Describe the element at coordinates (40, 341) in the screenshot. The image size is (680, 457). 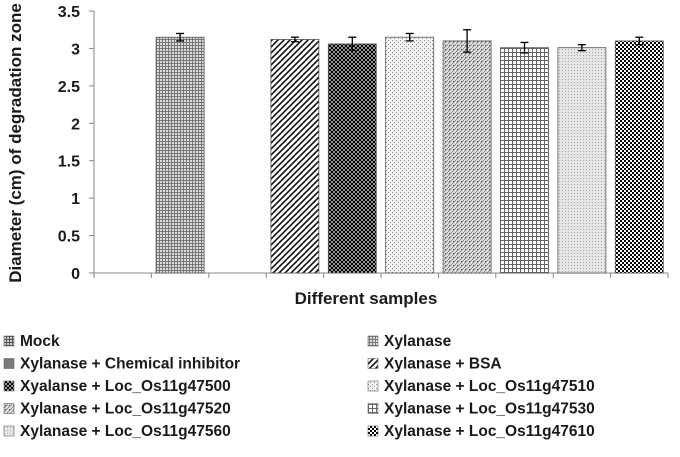
I see `legend-label: Mock` at that location.